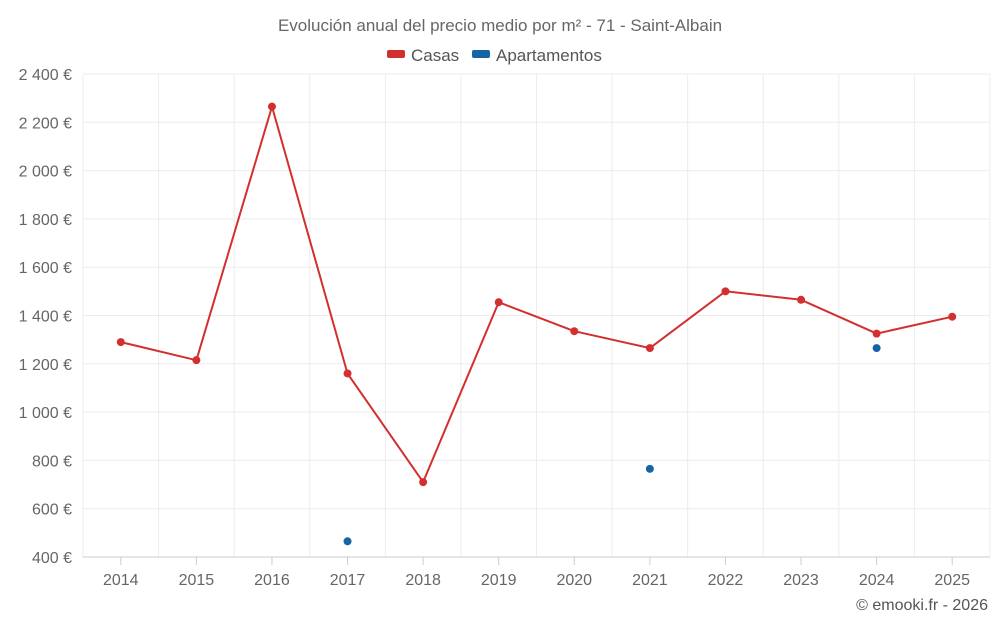  What do you see at coordinates (499, 580) in the screenshot?
I see `x-tick-label: 2019` at bounding box center [499, 580].